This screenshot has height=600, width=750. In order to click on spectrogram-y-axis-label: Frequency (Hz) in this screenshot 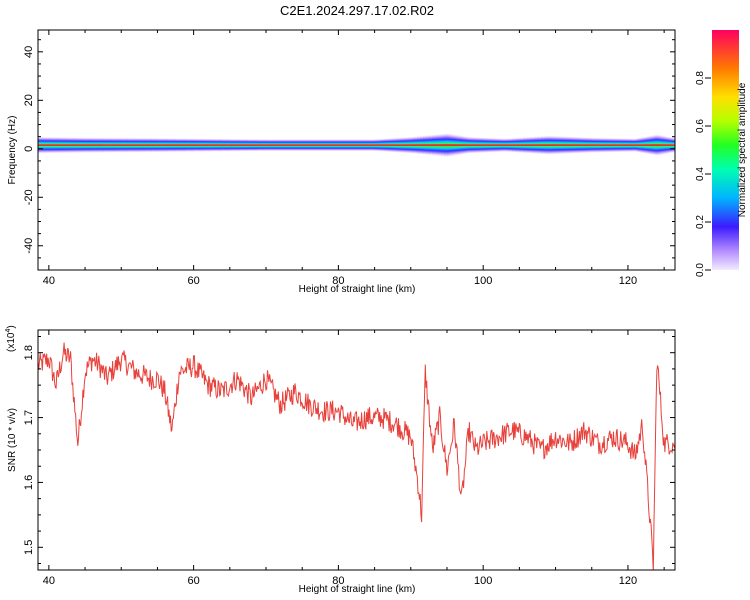, I will do `click(12, 150)`.